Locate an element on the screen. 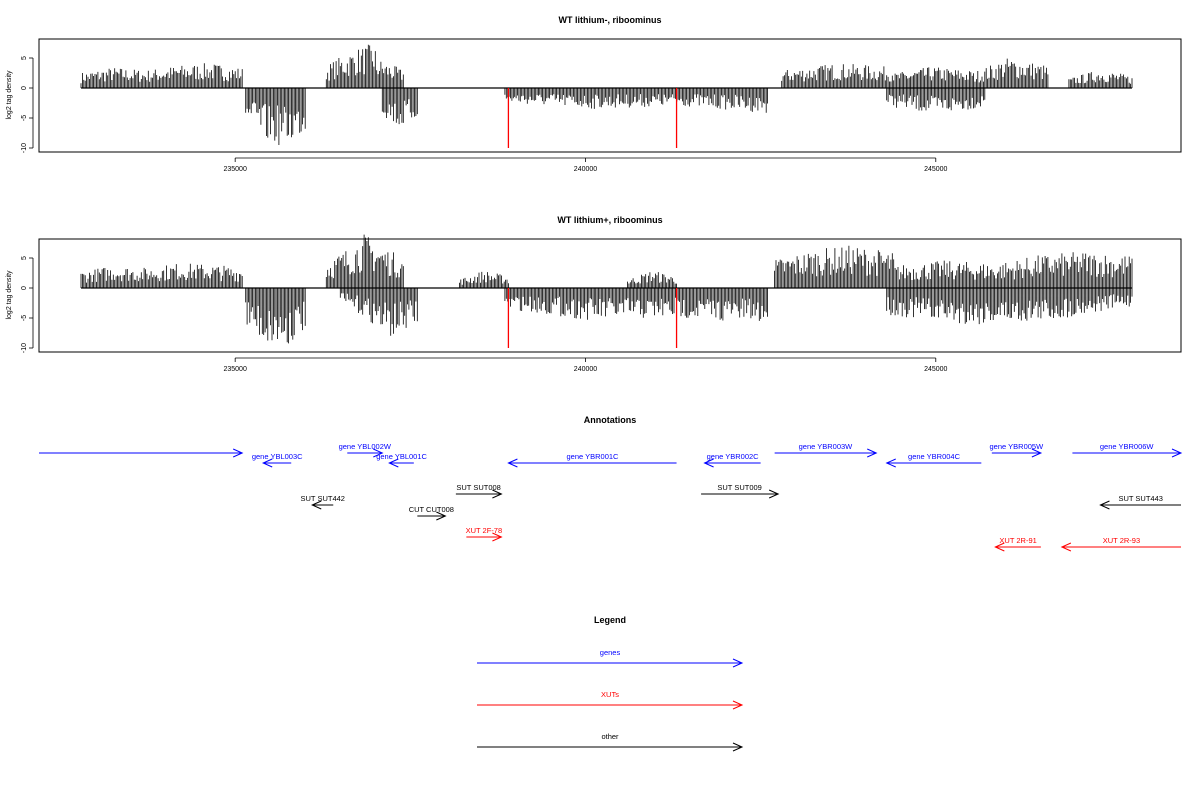 The width and height of the screenshot is (1200, 800). feature-other: SUT SUT009 is located at coordinates (740, 491).